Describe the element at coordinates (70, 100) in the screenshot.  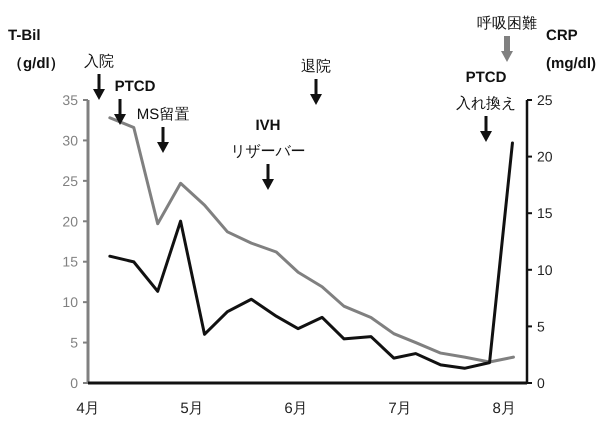
I see `y-tick-label: 35` at that location.